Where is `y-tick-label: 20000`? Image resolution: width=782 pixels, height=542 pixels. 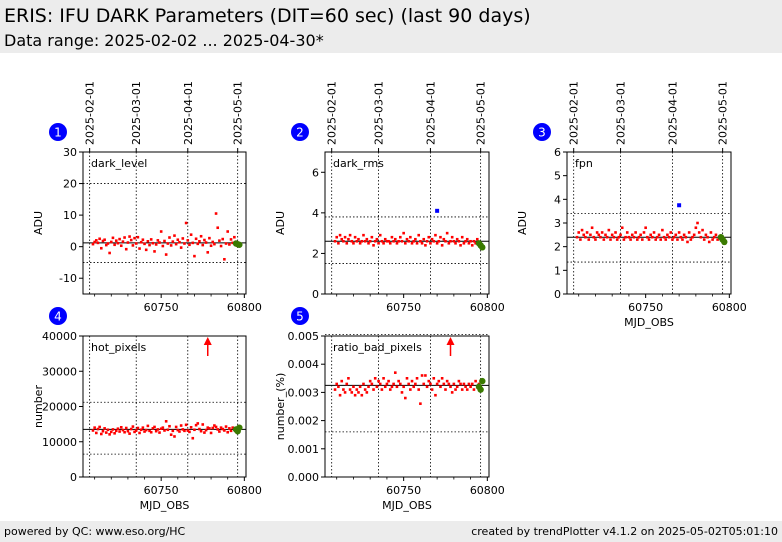 y-tick-label: 20000 is located at coordinates (59, 407).